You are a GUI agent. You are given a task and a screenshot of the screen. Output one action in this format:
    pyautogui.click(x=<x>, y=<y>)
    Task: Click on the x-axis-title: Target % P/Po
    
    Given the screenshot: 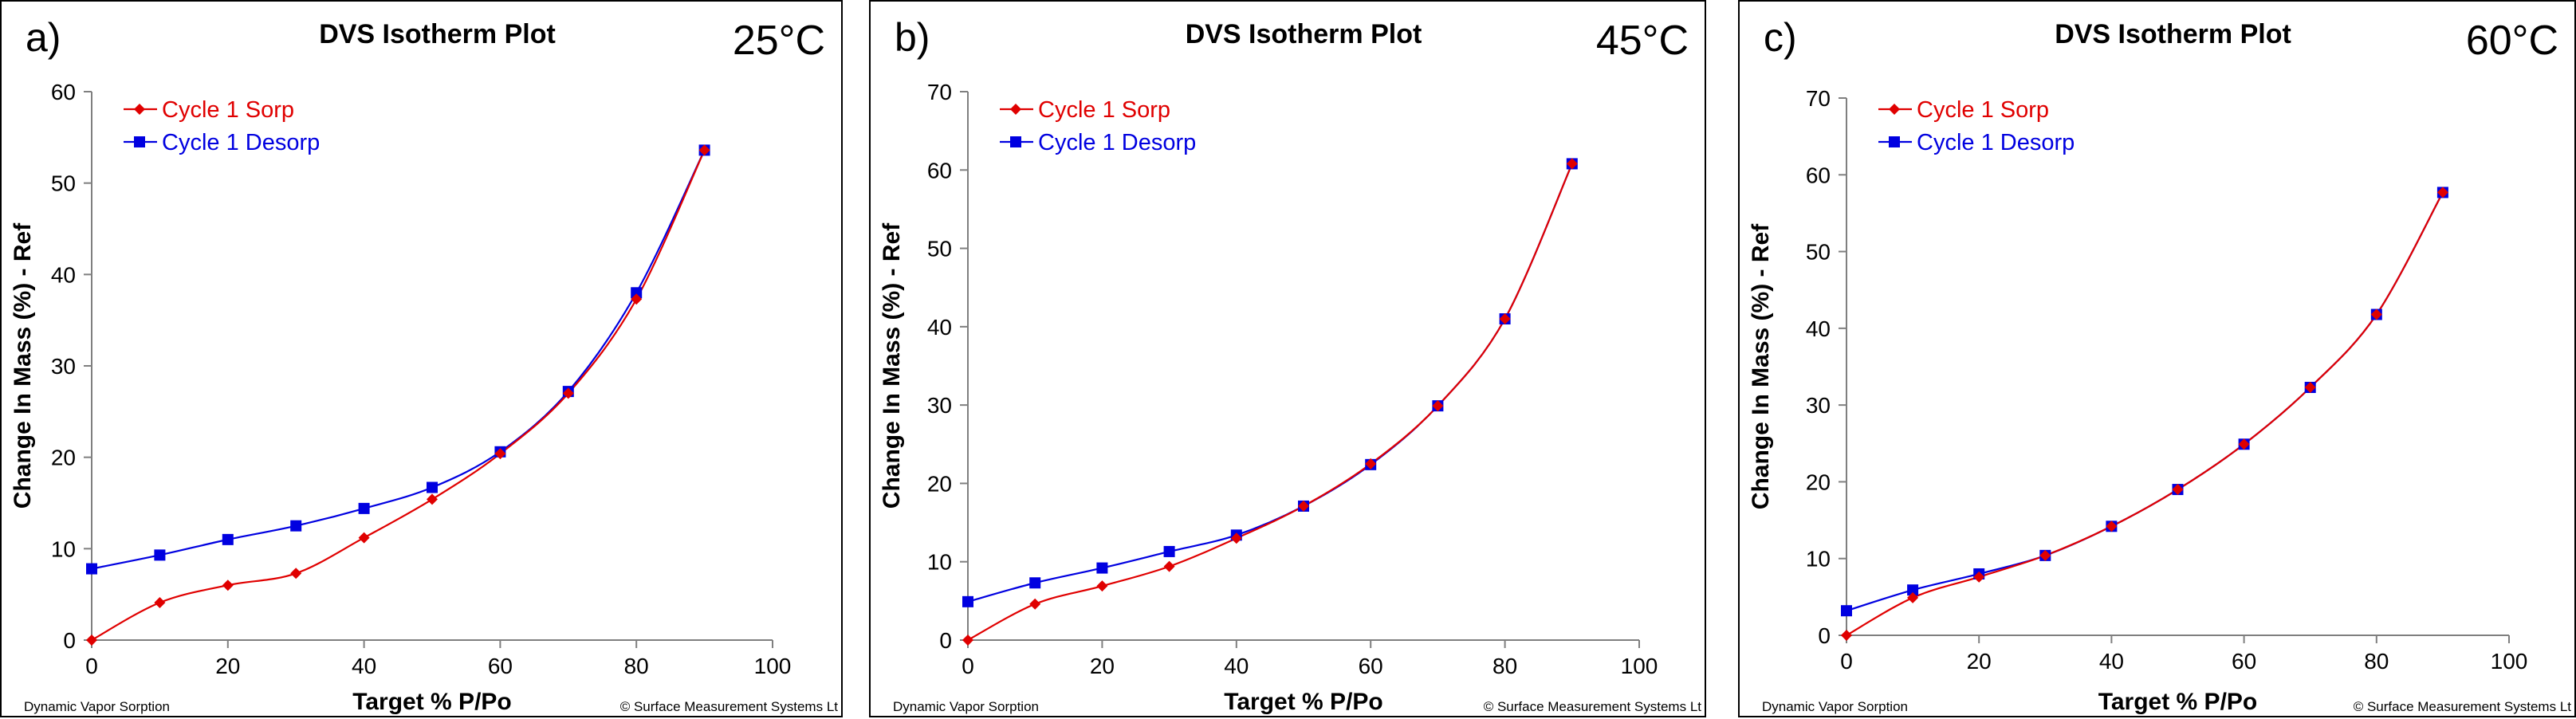 What is the action you would take?
    pyautogui.click(x=432, y=702)
    